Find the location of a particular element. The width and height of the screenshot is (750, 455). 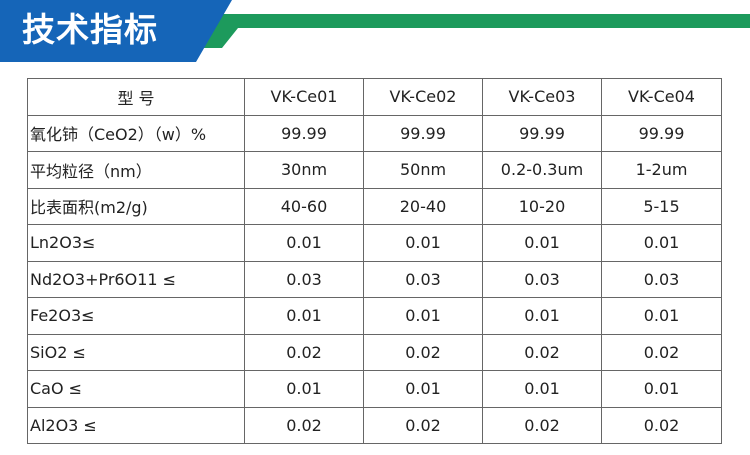

table-row: Ln2O3≤ 0.01 0.01 0.01 0.01 is located at coordinates (374, 243).